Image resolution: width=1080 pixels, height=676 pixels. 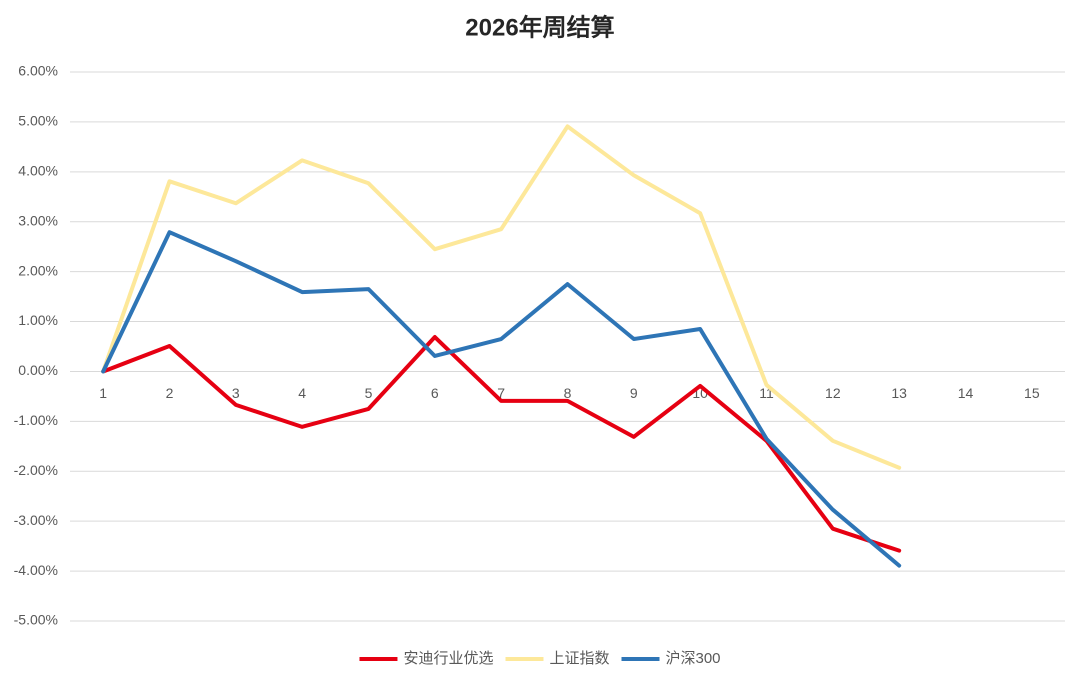 What do you see at coordinates (1032, 393) in the screenshot?
I see `x-tick-label: 15` at bounding box center [1032, 393].